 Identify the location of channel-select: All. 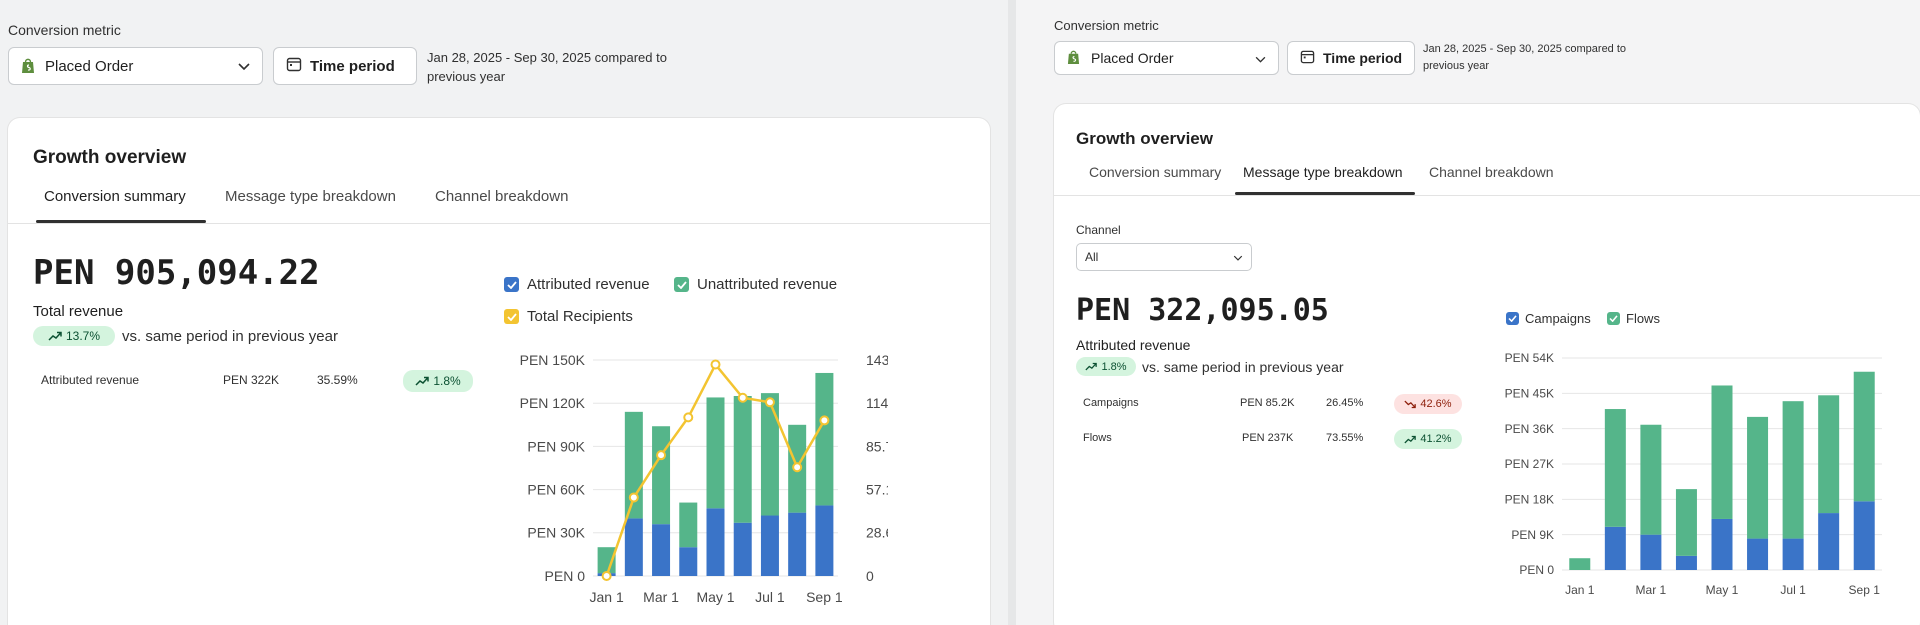
(1164, 257).